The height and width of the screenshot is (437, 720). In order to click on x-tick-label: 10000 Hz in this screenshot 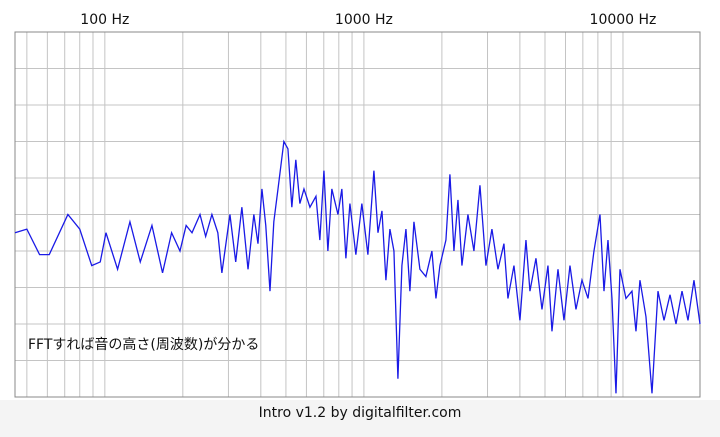, I will do `click(623, 20)`.